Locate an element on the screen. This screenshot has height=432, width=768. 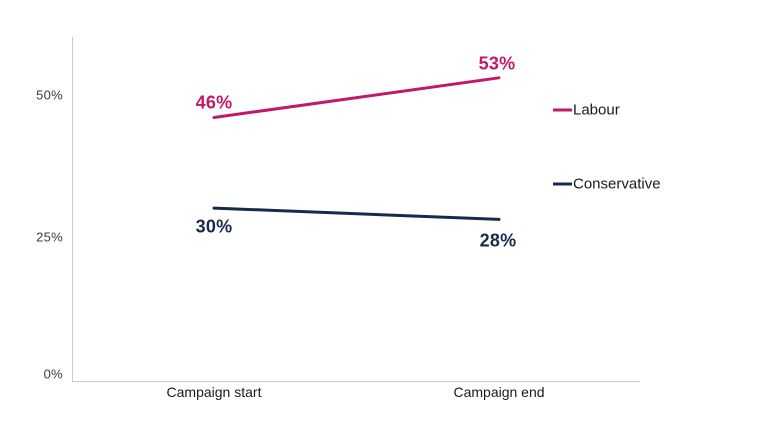
x-category-label-campaign-end: Campaign end is located at coordinates (499, 392).